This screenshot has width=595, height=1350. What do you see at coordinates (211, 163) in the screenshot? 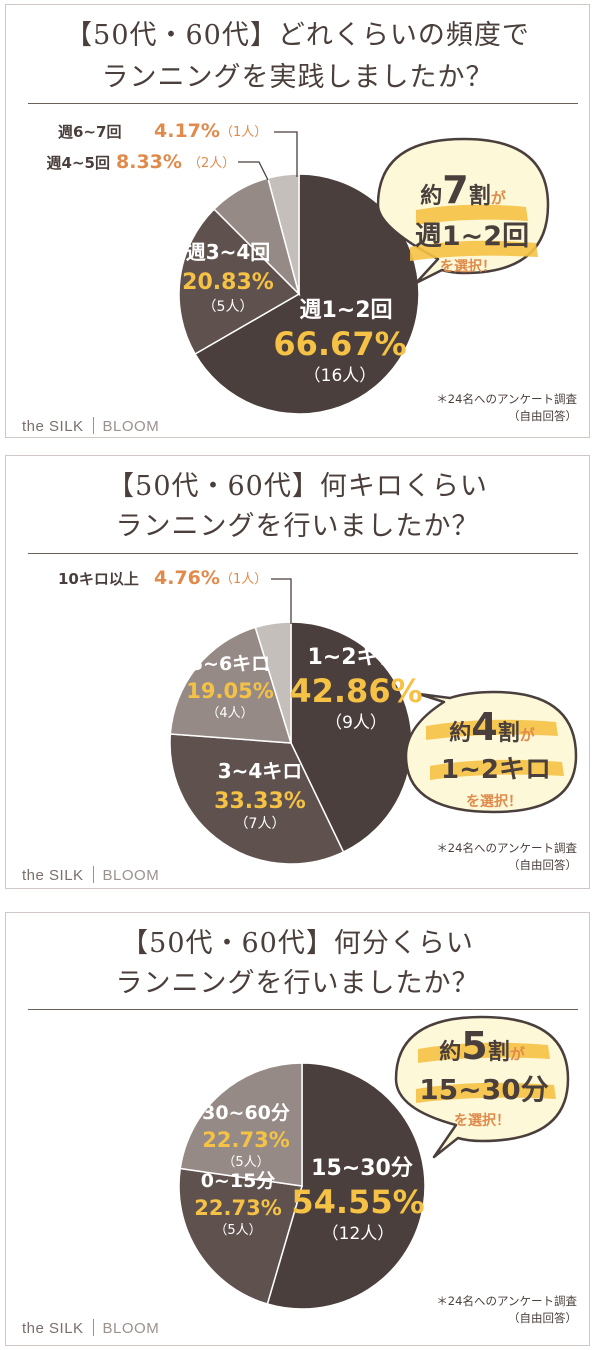
I see `outer-count: （2人）` at bounding box center [211, 163].